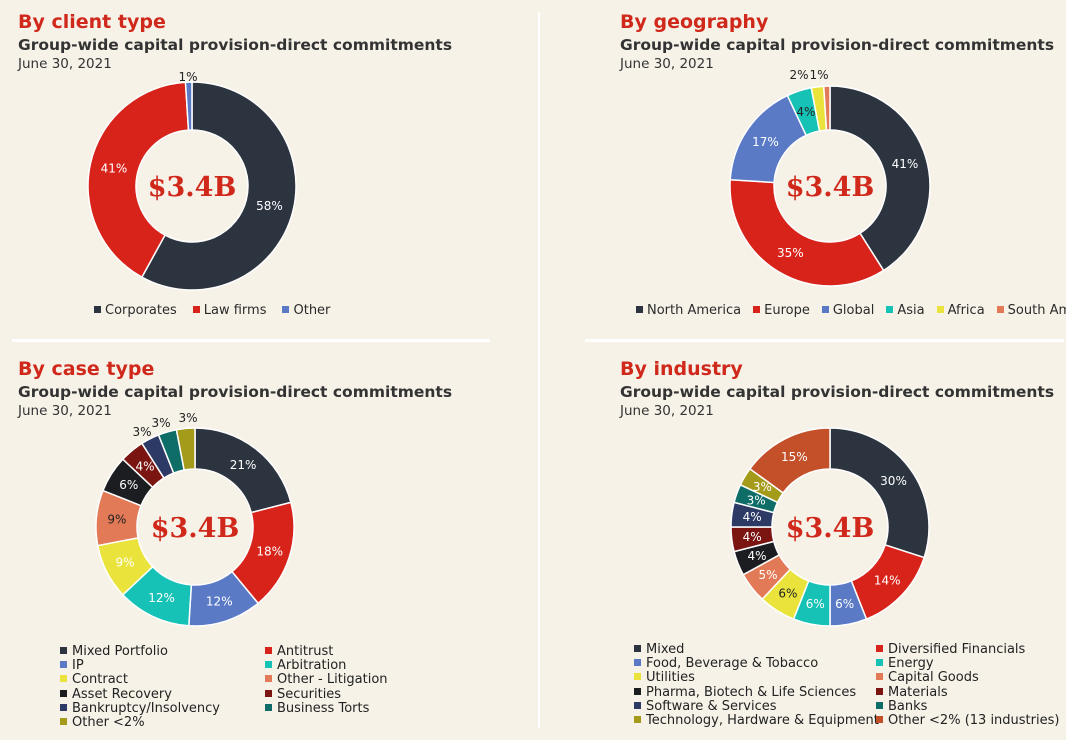 This screenshot has width=1066, height=740. Describe the element at coordinates (853, 310) in the screenshot. I see `legend-label: Global` at that location.